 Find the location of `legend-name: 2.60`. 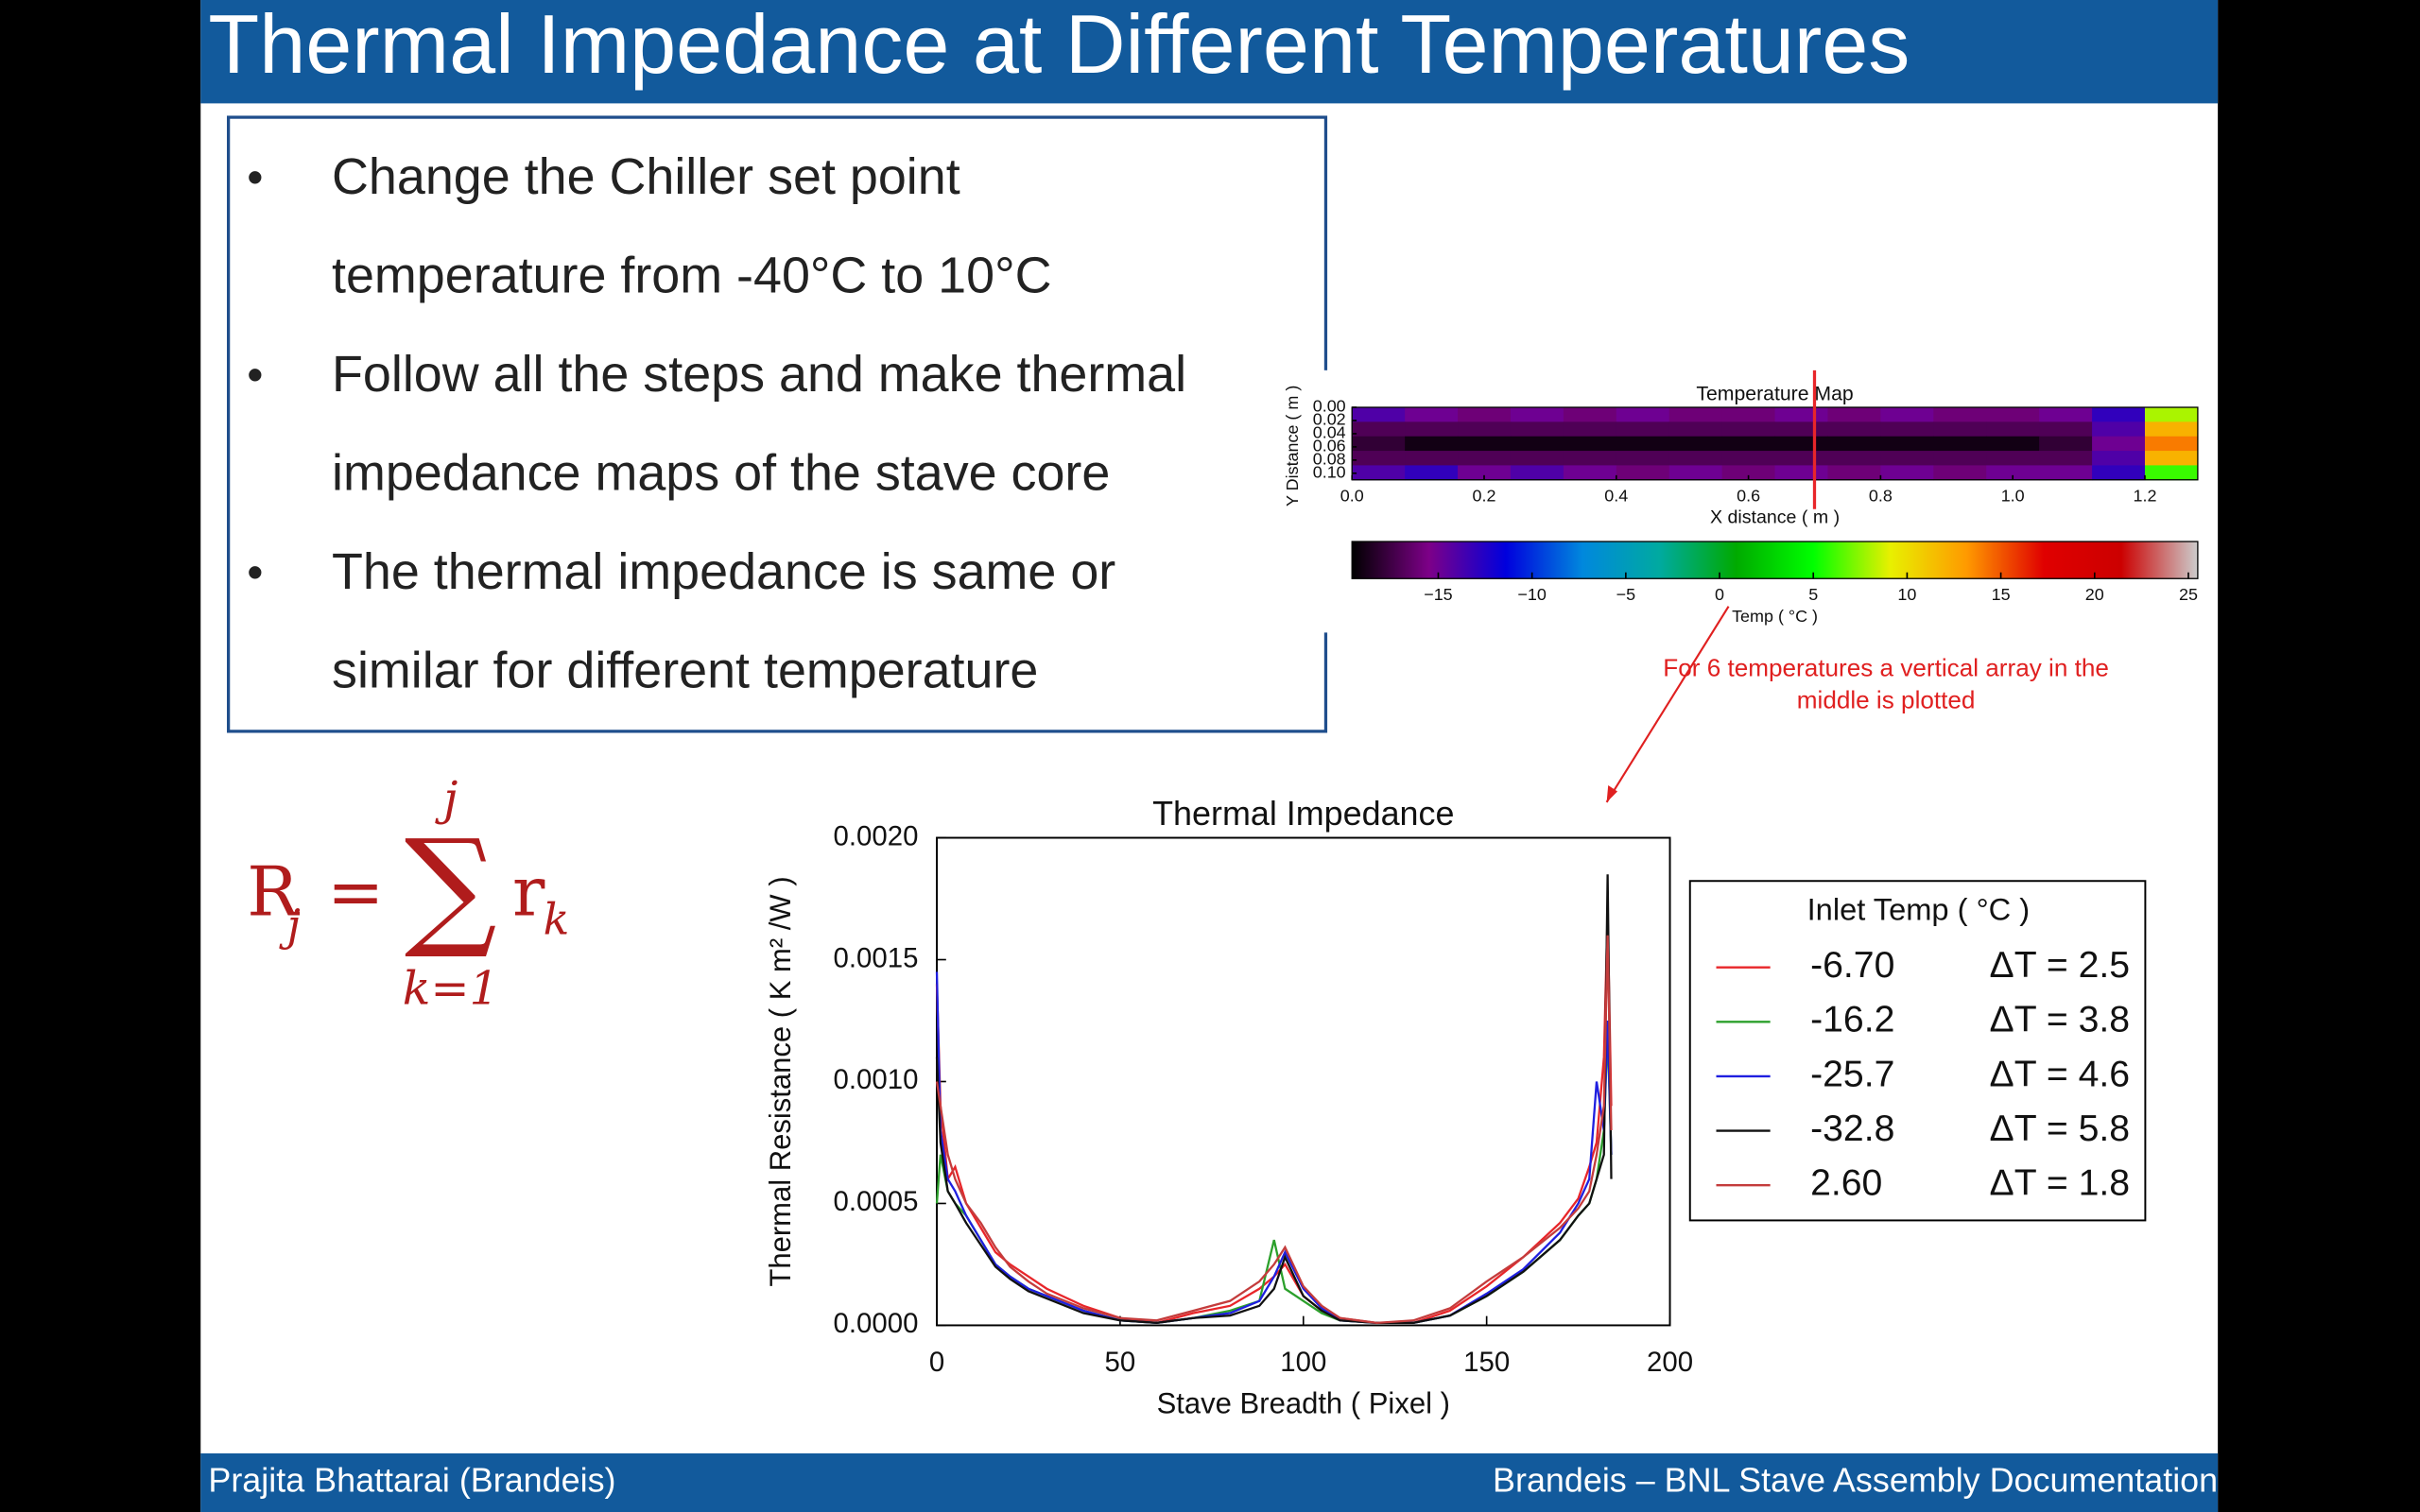

legend-name: 2.60 is located at coordinates (1846, 1183).